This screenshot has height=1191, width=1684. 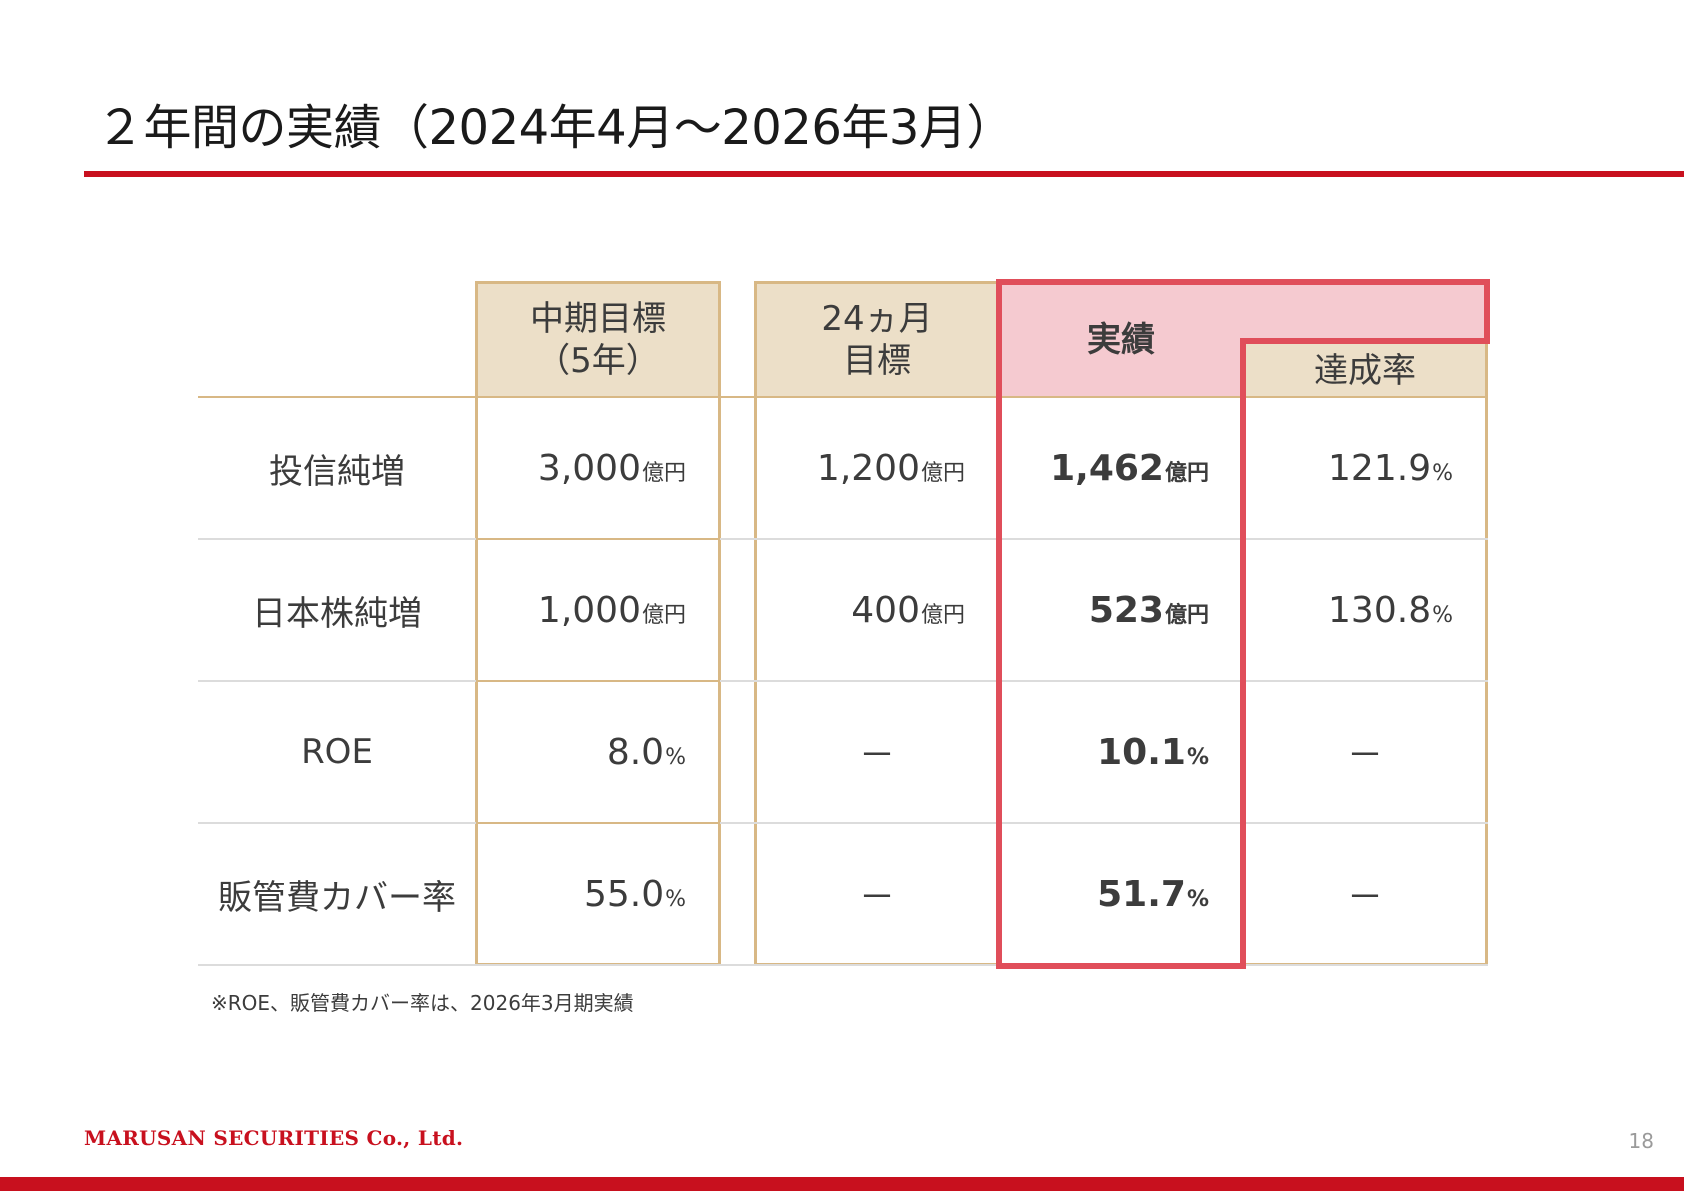 I want to click on header-midterm-bg, so click(x=598, y=340).